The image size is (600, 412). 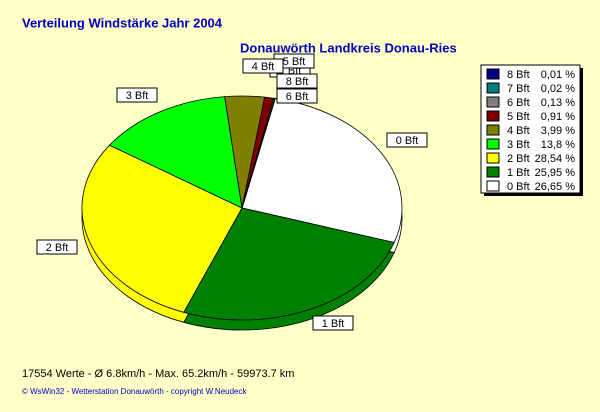 What do you see at coordinates (348, 47) in the screenshot?
I see `chart-subtitle: Donauwörth Landkreis Donau-Ries` at bounding box center [348, 47].